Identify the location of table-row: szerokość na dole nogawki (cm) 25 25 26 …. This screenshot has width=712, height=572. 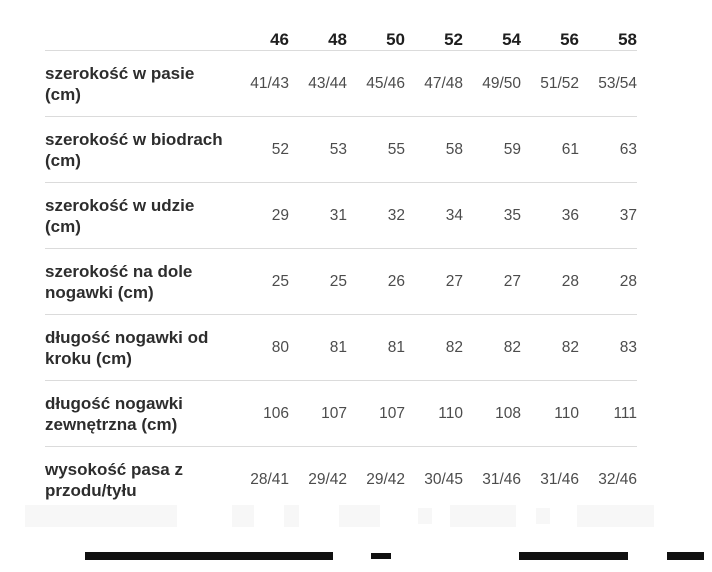
(341, 282).